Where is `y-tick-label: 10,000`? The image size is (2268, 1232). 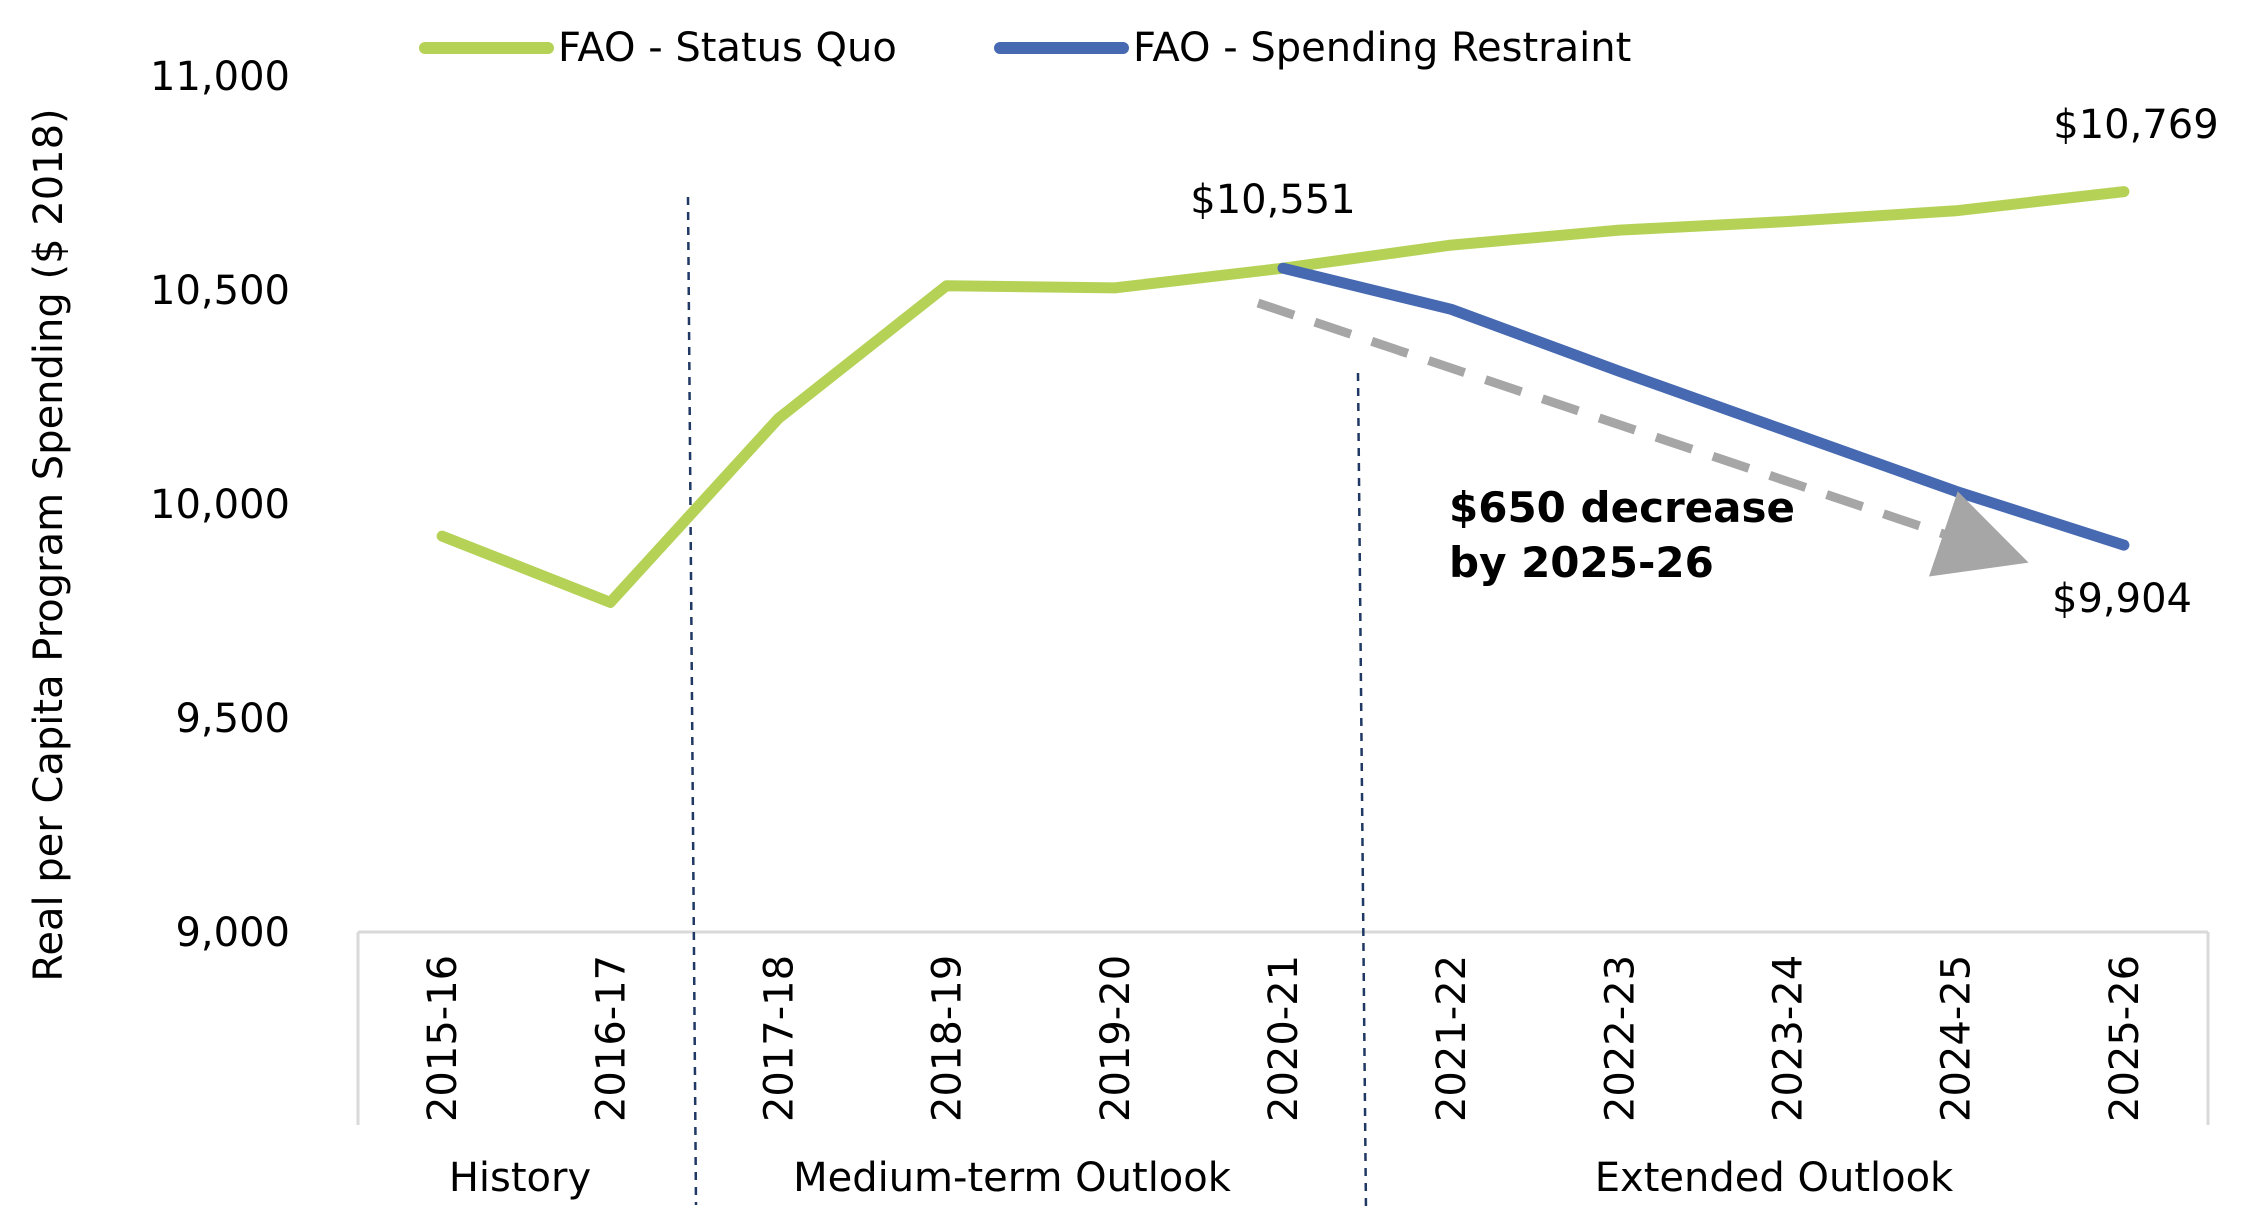 y-tick-label: 10,000 is located at coordinates (220, 505).